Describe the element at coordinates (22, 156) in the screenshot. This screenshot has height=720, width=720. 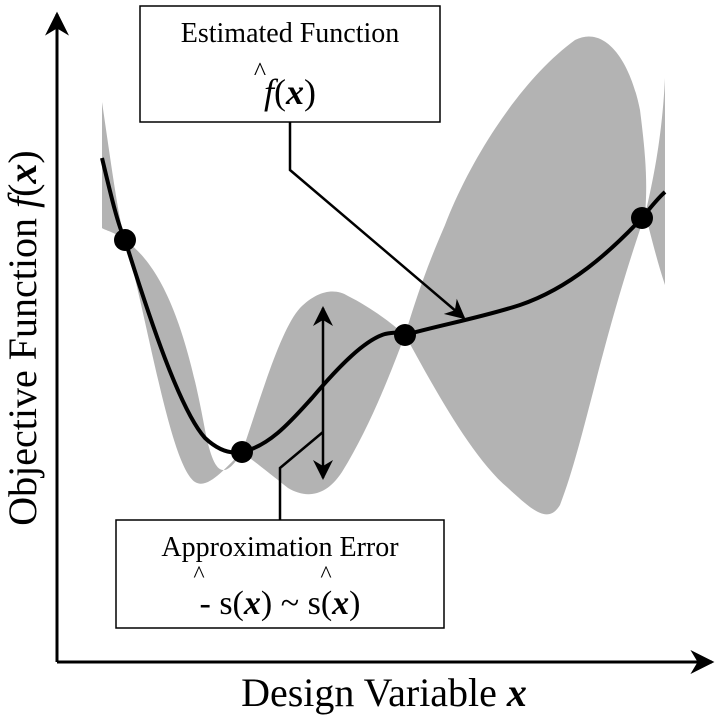
I see `y-axis-label-paren-close: )` at that location.